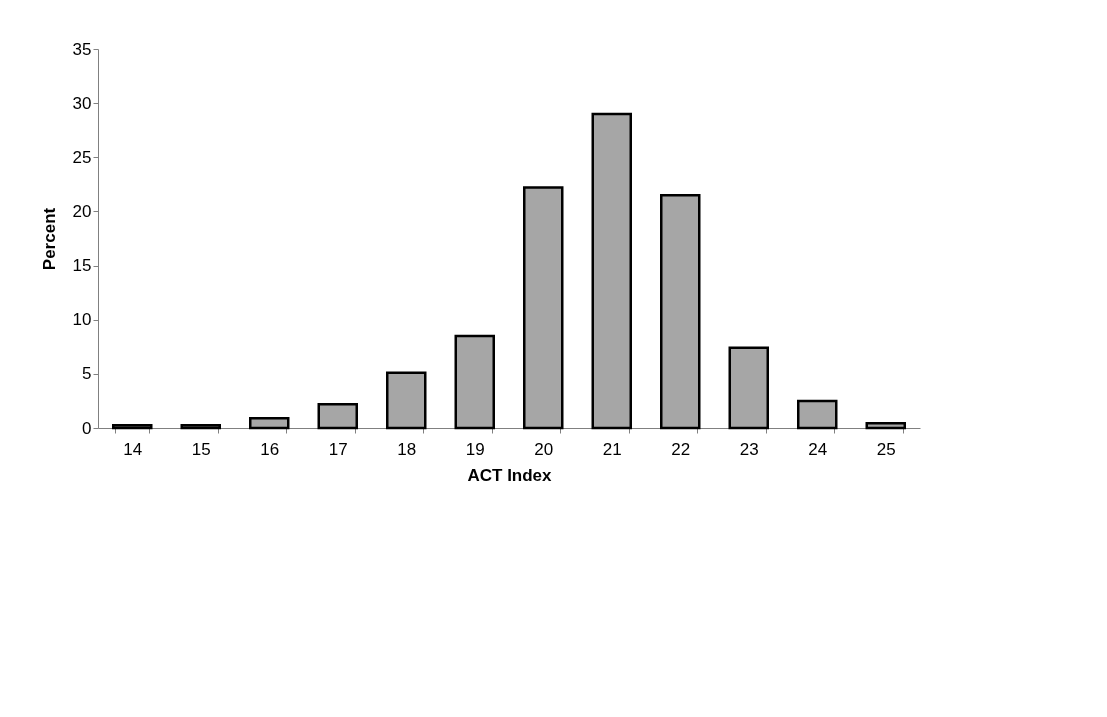  Describe the element at coordinates (82, 157) in the screenshot. I see `y-tick-label: 25` at that location.